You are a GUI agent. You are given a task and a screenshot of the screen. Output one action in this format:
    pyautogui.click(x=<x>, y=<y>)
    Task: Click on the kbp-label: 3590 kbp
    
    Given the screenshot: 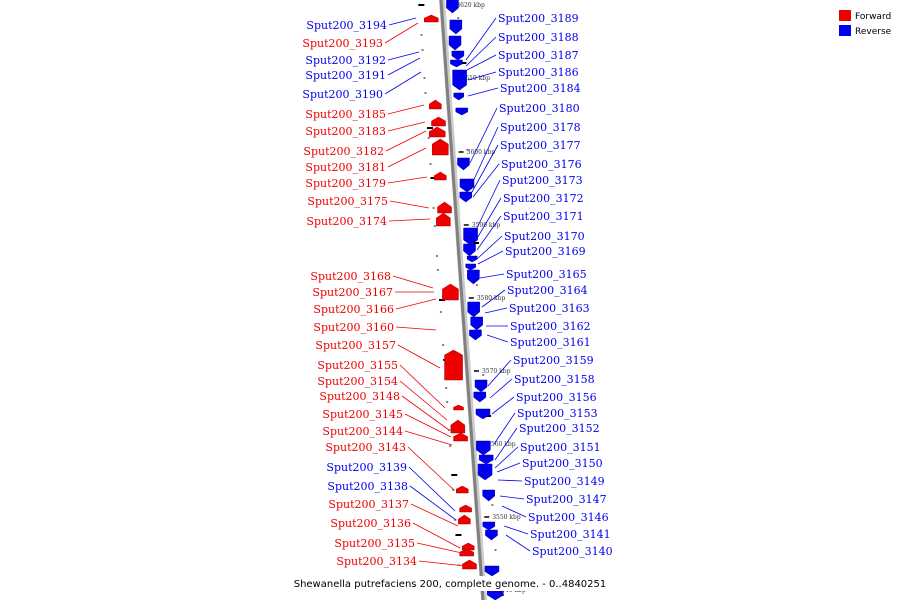 What is the action you would take?
    pyautogui.click(x=486, y=225)
    